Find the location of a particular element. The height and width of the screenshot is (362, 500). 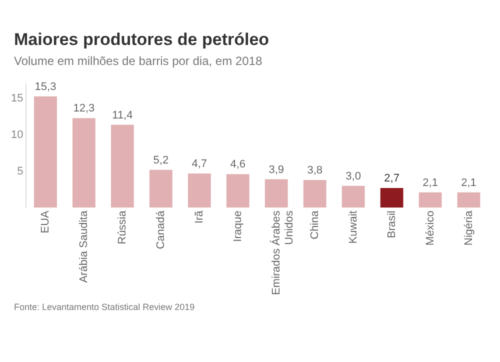

x-tick-label: Arábia Saudita is located at coordinates (84, 246).